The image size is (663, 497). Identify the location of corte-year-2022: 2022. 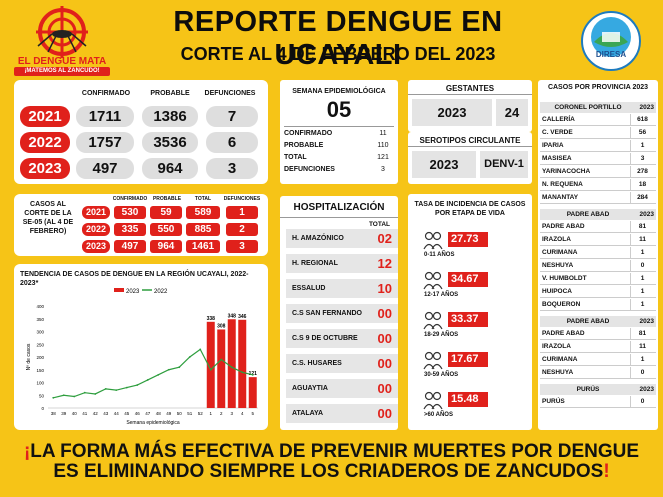
(96, 229).